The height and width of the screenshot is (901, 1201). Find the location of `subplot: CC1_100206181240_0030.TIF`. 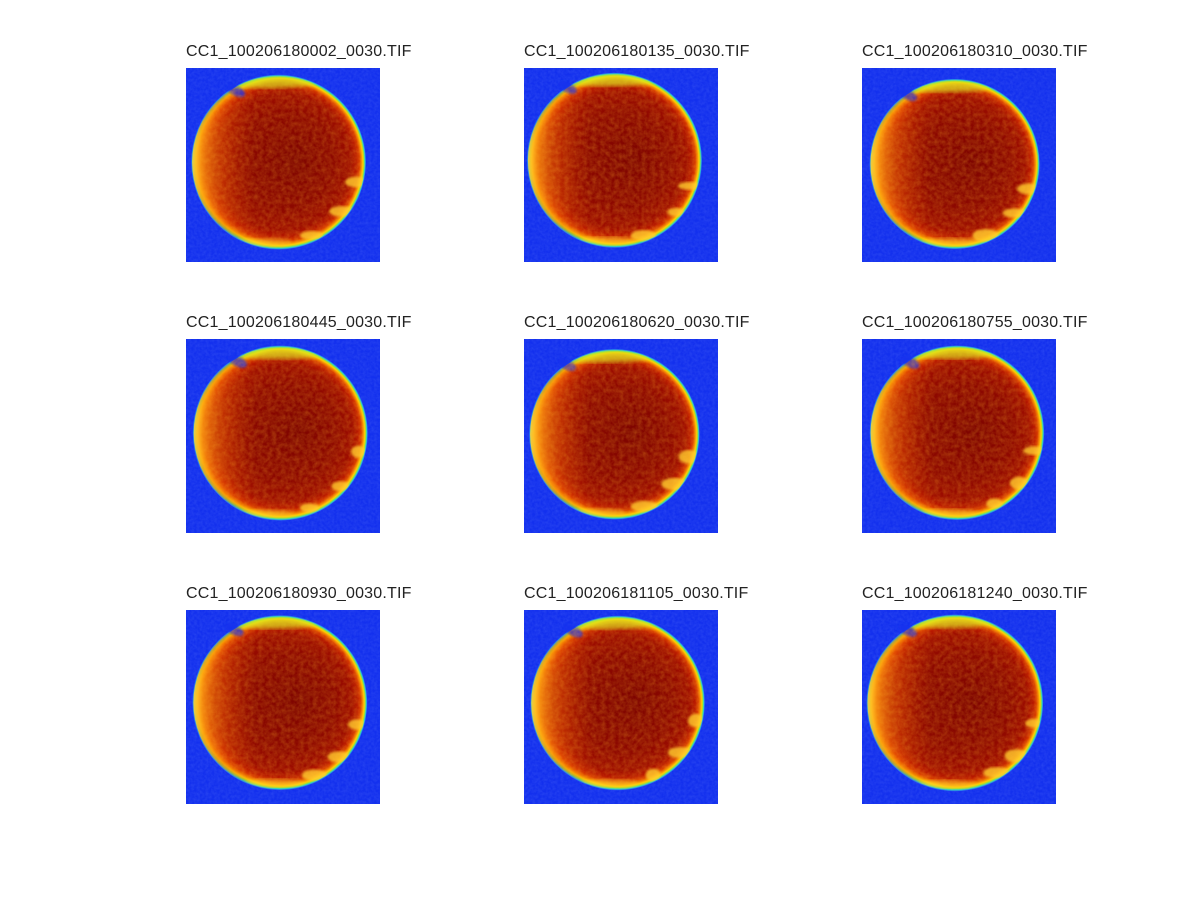

subplot: CC1_100206181240_0030.TIF is located at coordinates (974, 694).